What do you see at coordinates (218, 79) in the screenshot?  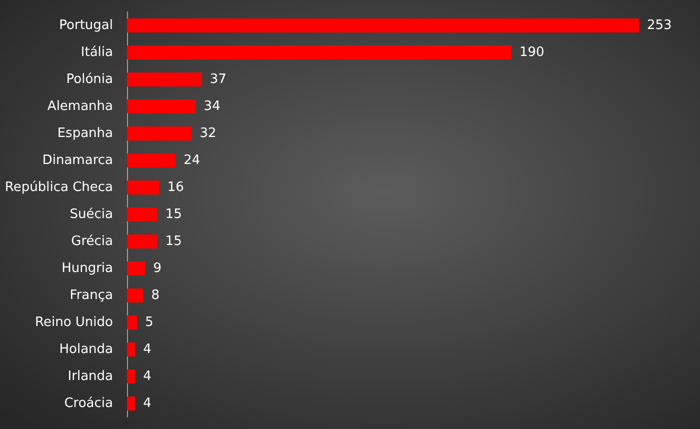 I see `data-label: 37` at bounding box center [218, 79].